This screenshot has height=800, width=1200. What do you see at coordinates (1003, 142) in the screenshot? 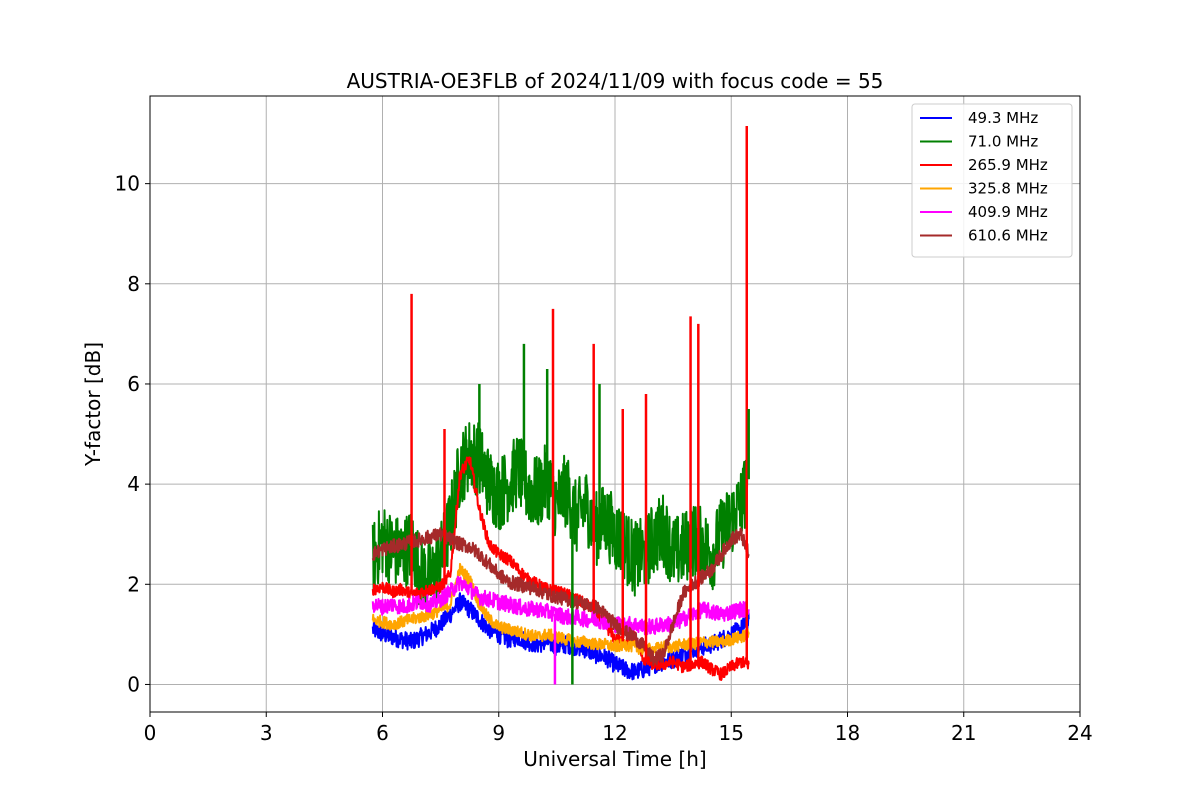
I see `legend-entry-label: 71.0 MHz` at bounding box center [1003, 142].